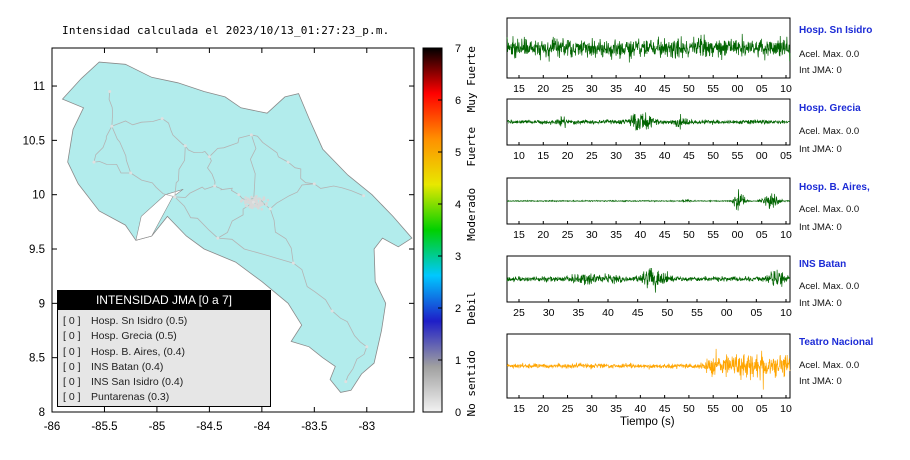 Image resolution: width=910 pixels, height=460 pixels. Describe the element at coordinates (738, 156) in the screenshot. I see `time-tick-label: 55` at that location.